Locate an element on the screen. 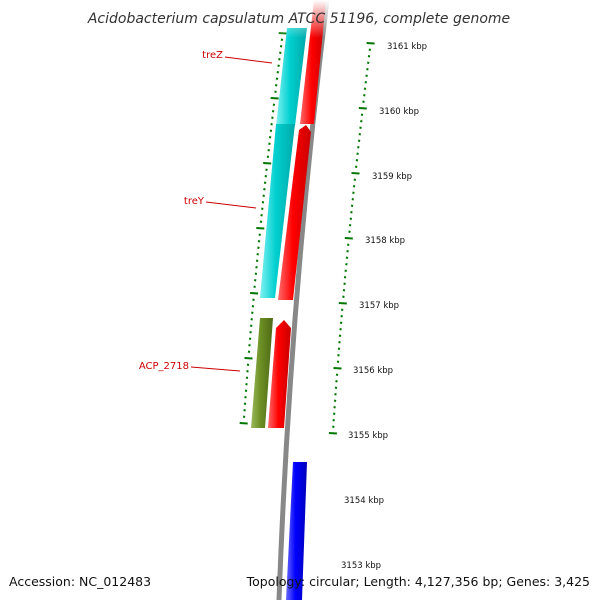 The height and width of the screenshot is (600, 600). gene-trez is located at coordinates (291, 77).